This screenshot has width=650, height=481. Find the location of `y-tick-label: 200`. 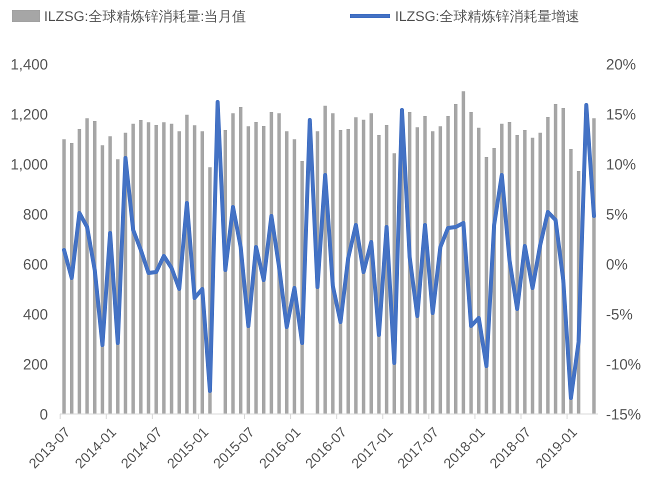

y-tick-label: 200 is located at coordinates (35, 365).